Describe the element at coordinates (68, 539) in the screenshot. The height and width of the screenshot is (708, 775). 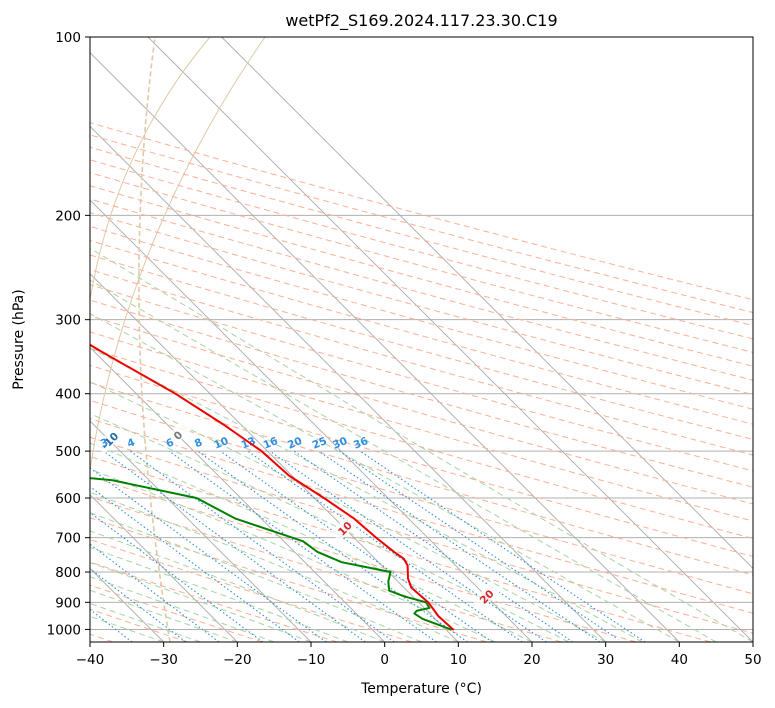
I see `y-tick-label: 700` at that location.